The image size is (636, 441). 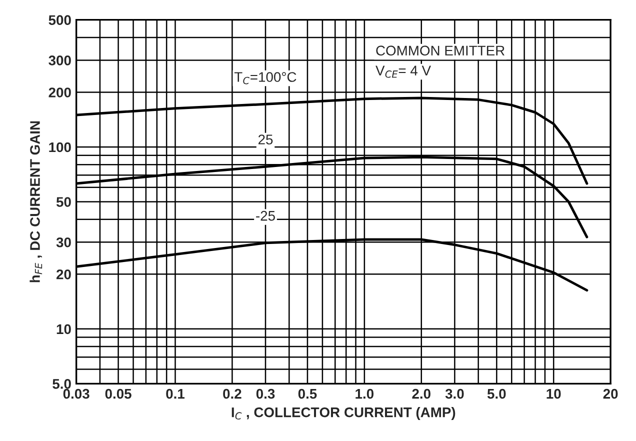 I want to click on annotation: V$_{CE}$= 4 V, so click(x=403, y=72).